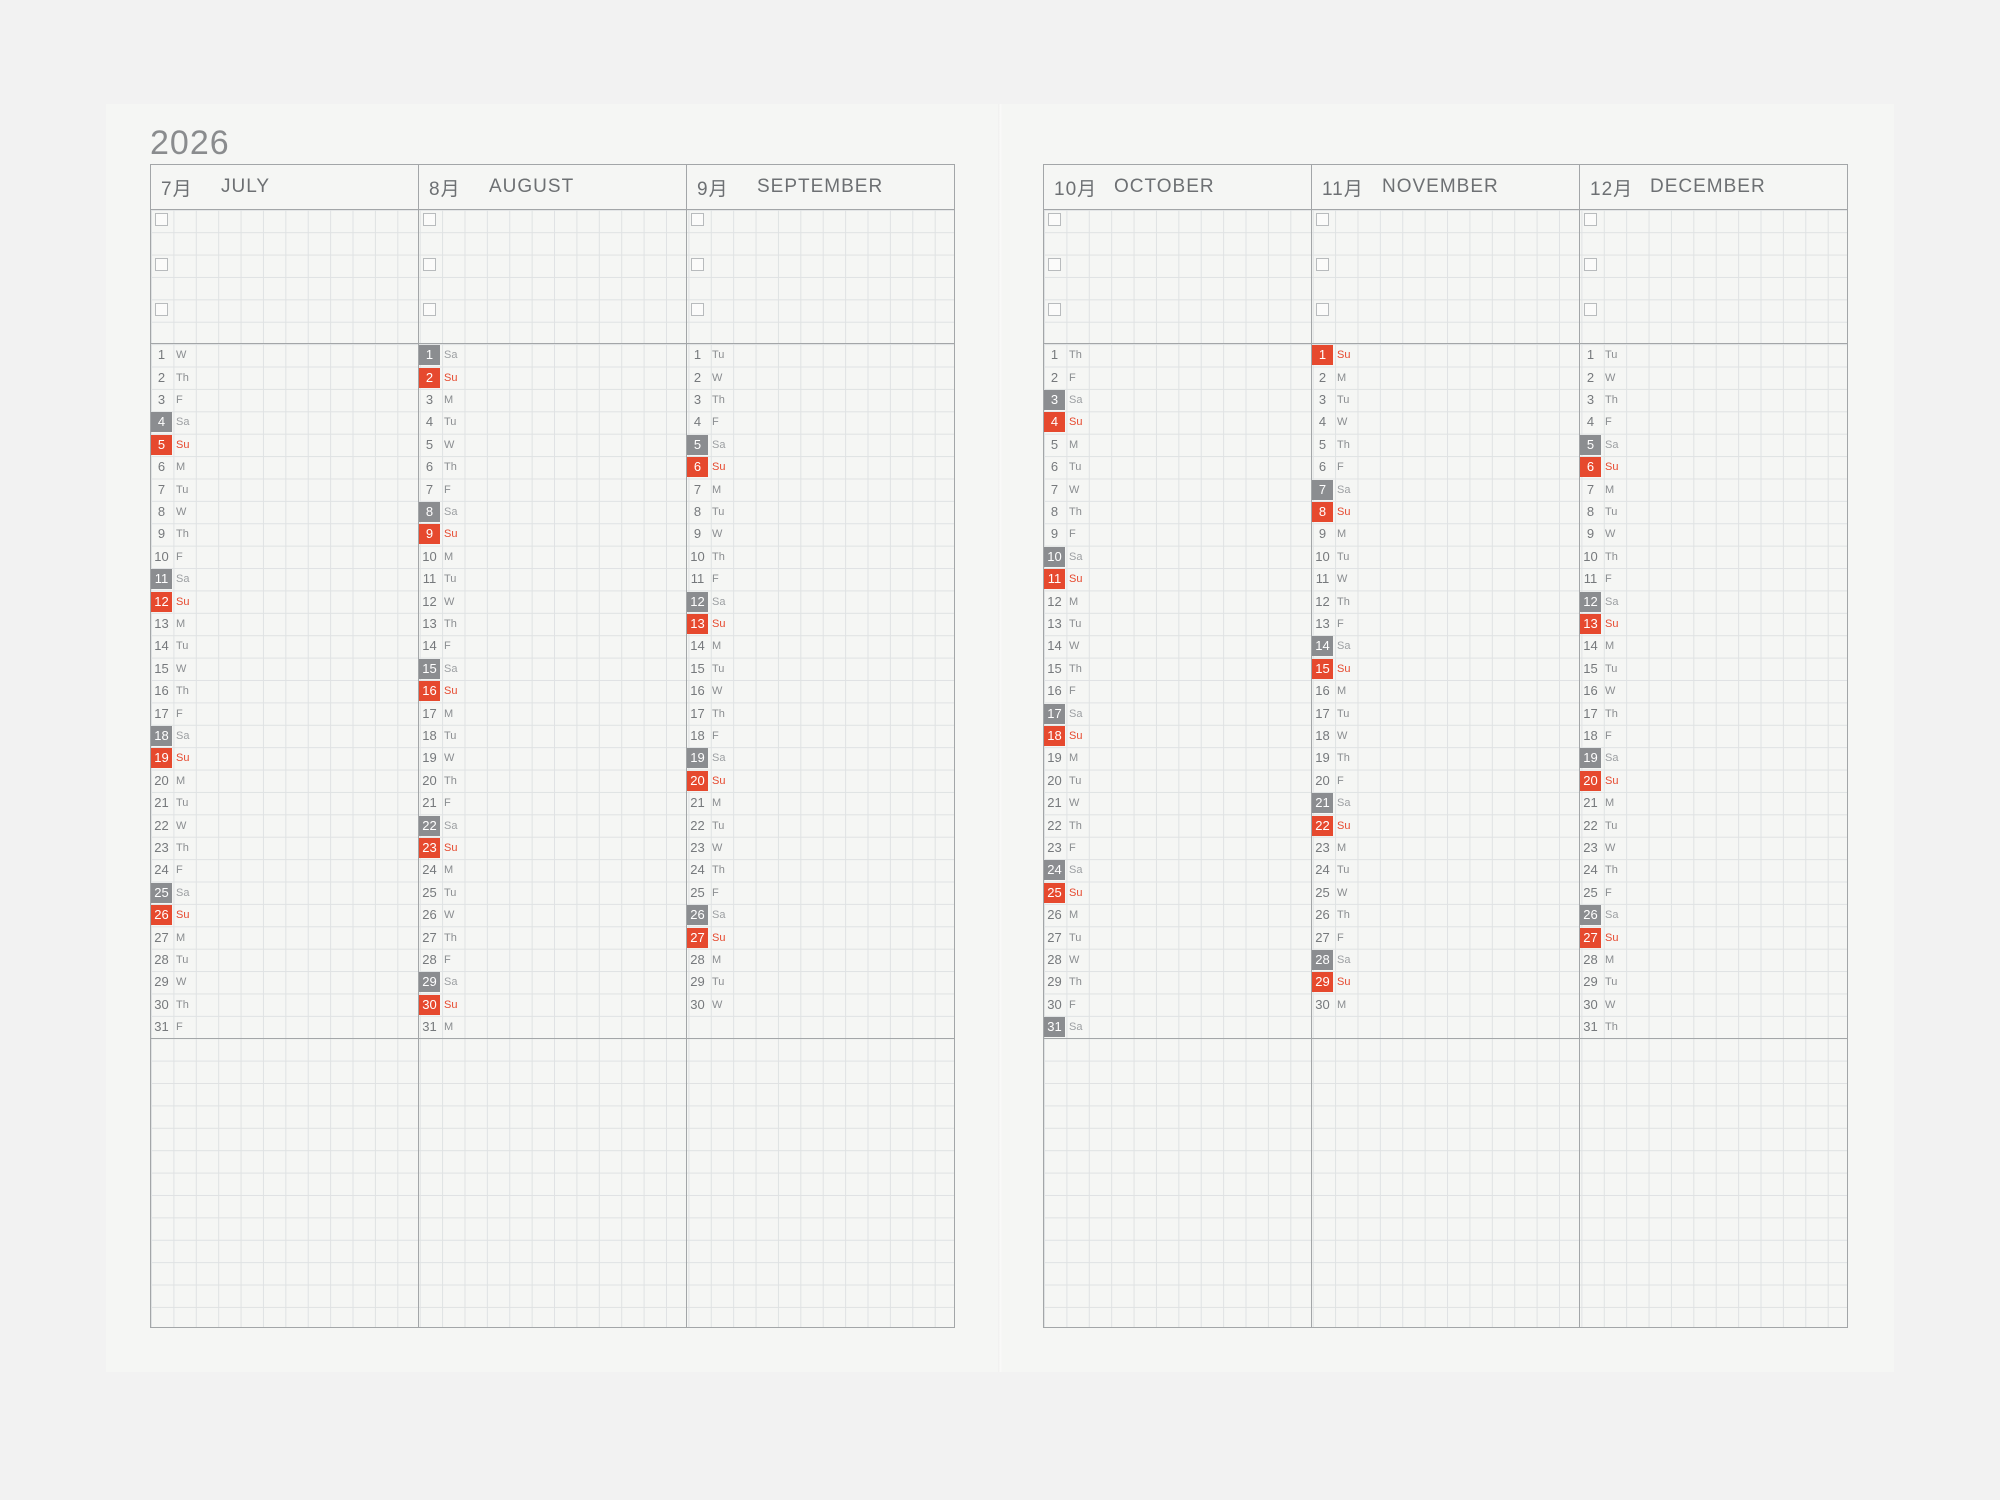 This screenshot has height=1500, width=2000. Describe the element at coordinates (451, 668) in the screenshot. I see `weekday-label: Sa` at that location.